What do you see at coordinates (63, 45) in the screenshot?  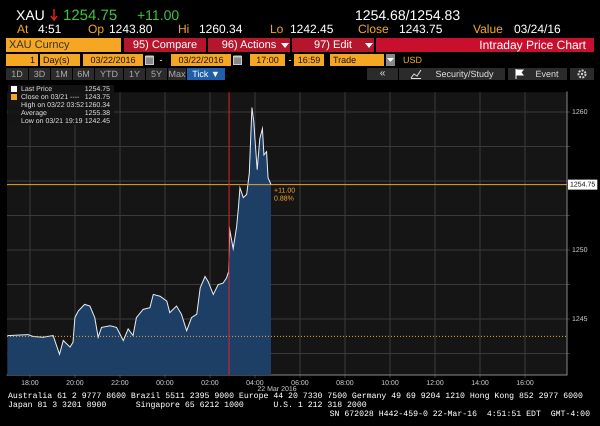 I see `text: XAU Curncy` at bounding box center [63, 45].